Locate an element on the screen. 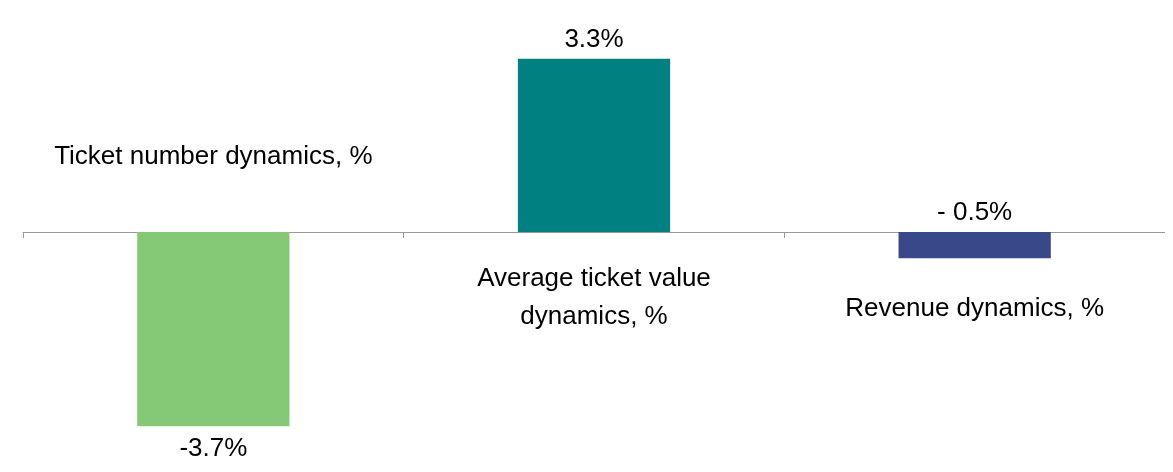  data-label: 3.3% is located at coordinates (594, 37).